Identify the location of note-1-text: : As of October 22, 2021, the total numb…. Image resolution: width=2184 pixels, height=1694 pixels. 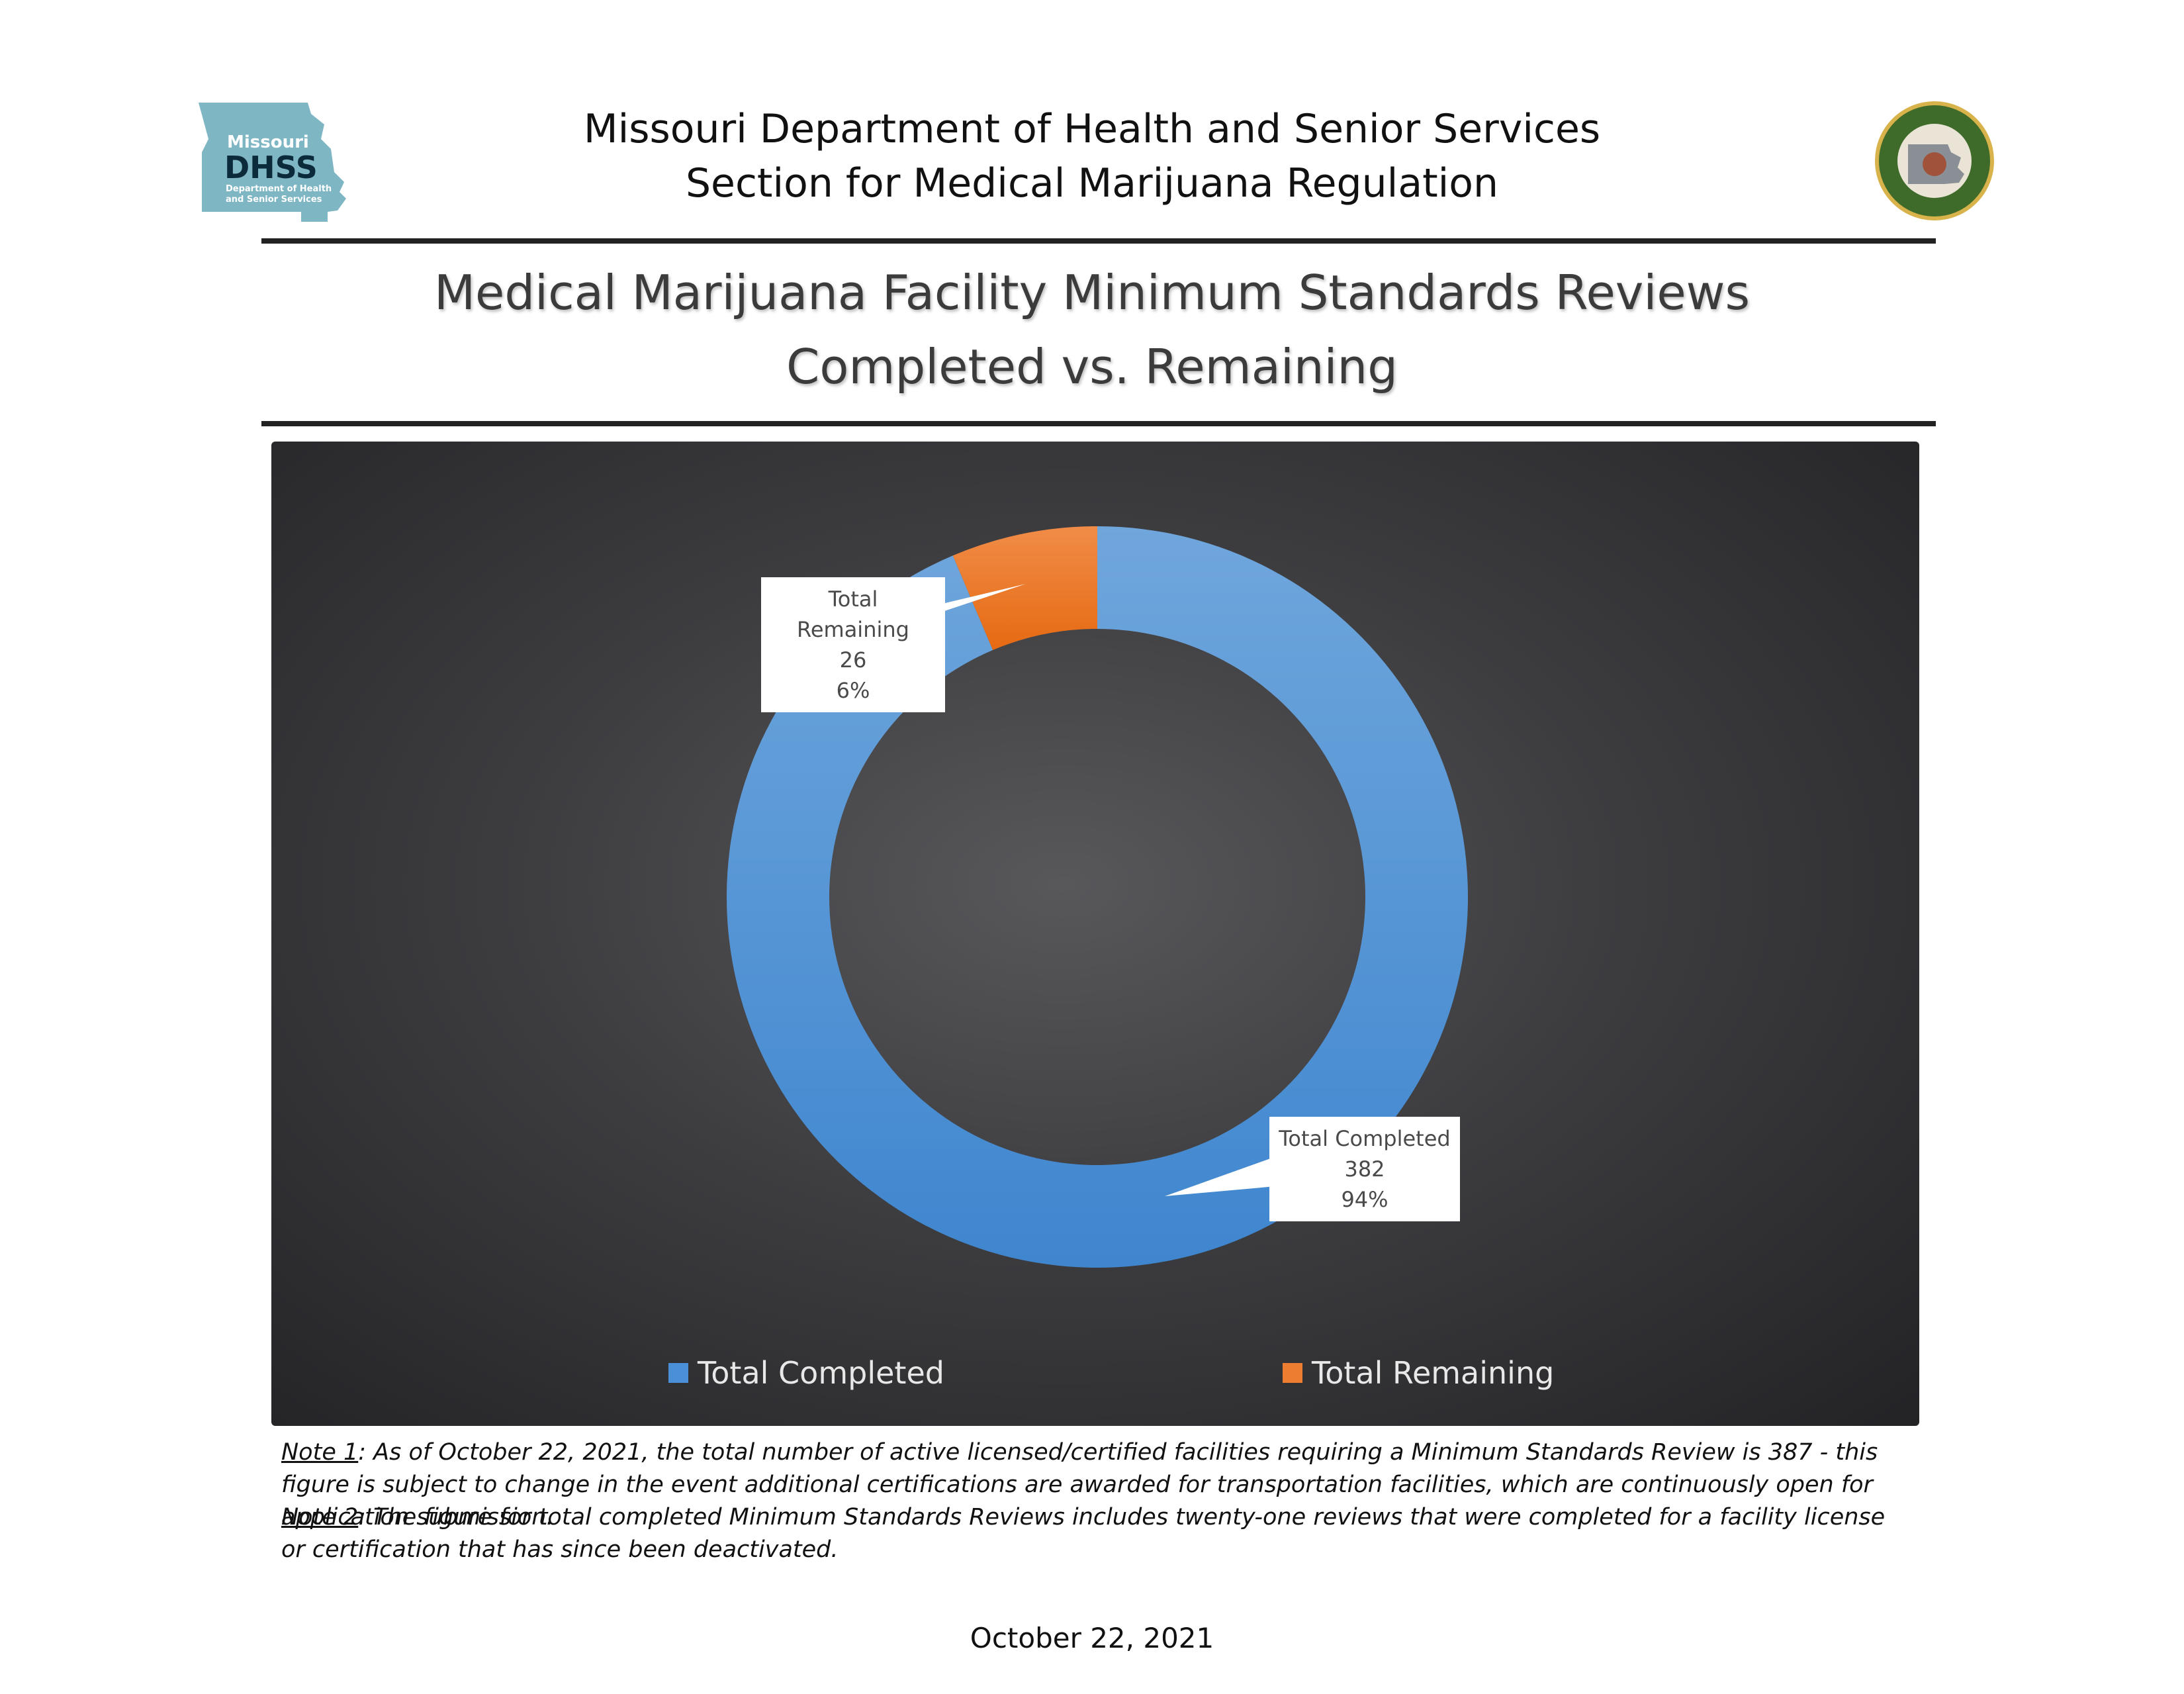
(1079, 1485).